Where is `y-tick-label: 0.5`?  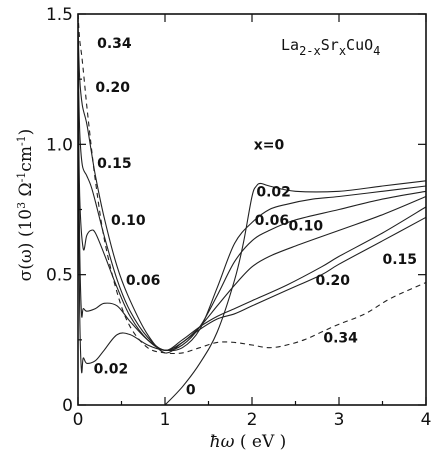
y-tick-label: 0.5 is located at coordinates (59, 276).